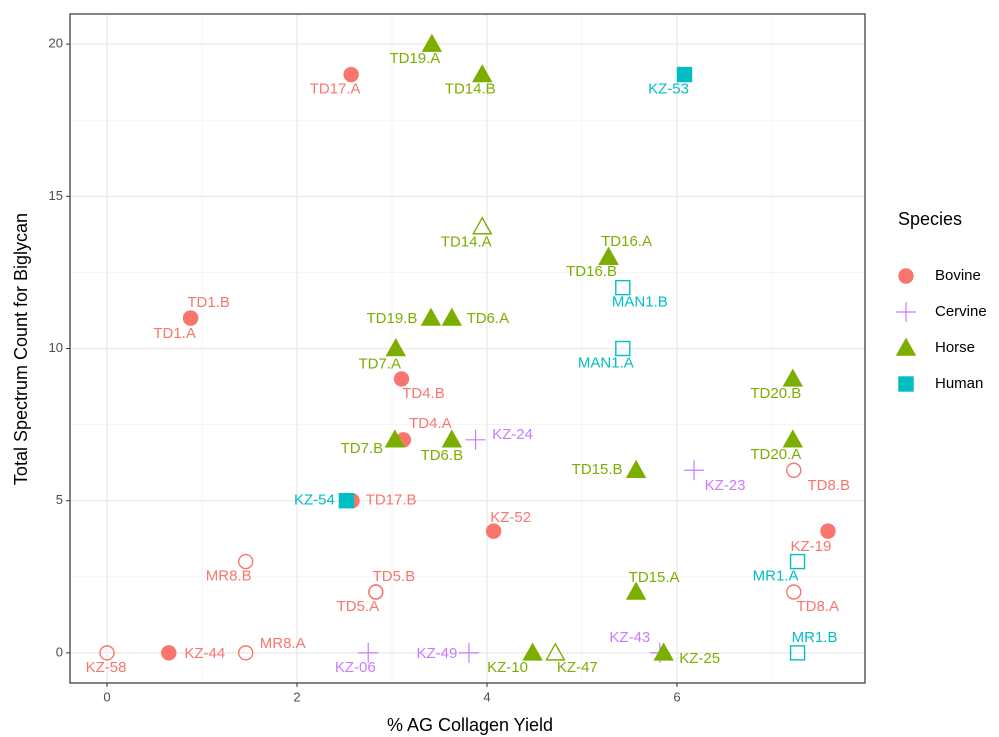 The height and width of the screenshot is (737, 999). Describe the element at coordinates (442, 455) in the screenshot. I see `point-label: TD6.B` at that location.